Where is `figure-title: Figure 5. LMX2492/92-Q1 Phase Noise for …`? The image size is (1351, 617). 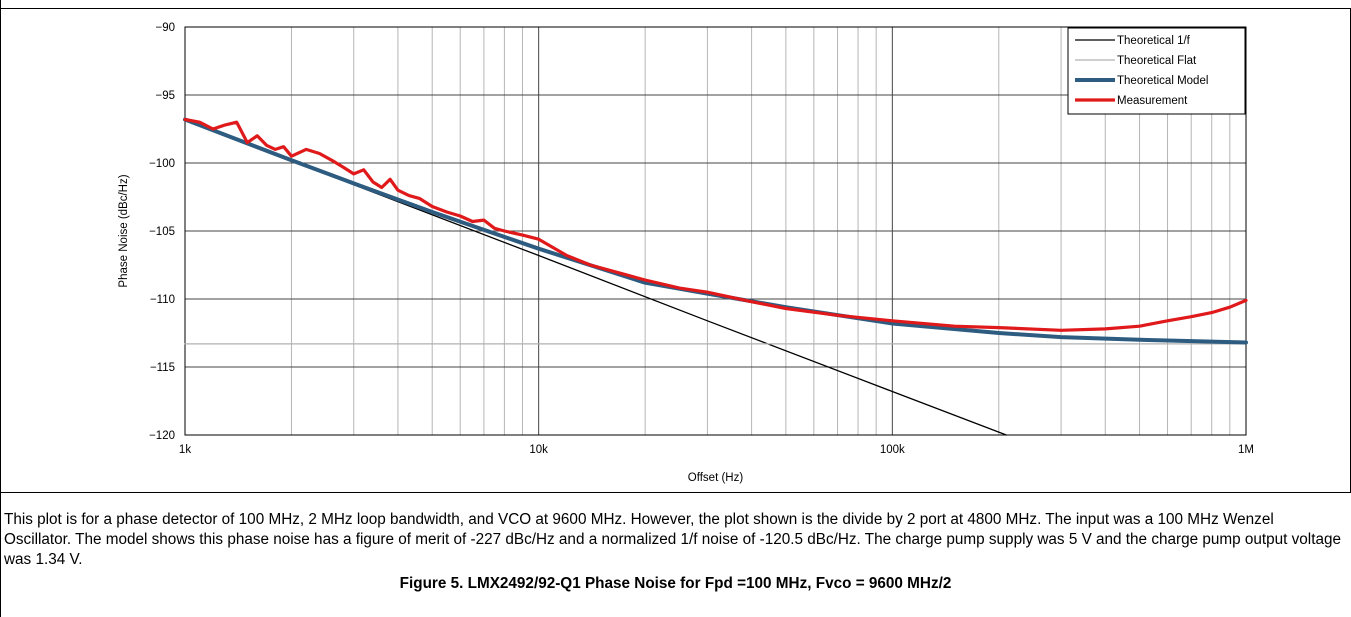
figure-title: Figure 5. LMX2492/92-Q1 Phase Noise for … is located at coordinates (675, 583).